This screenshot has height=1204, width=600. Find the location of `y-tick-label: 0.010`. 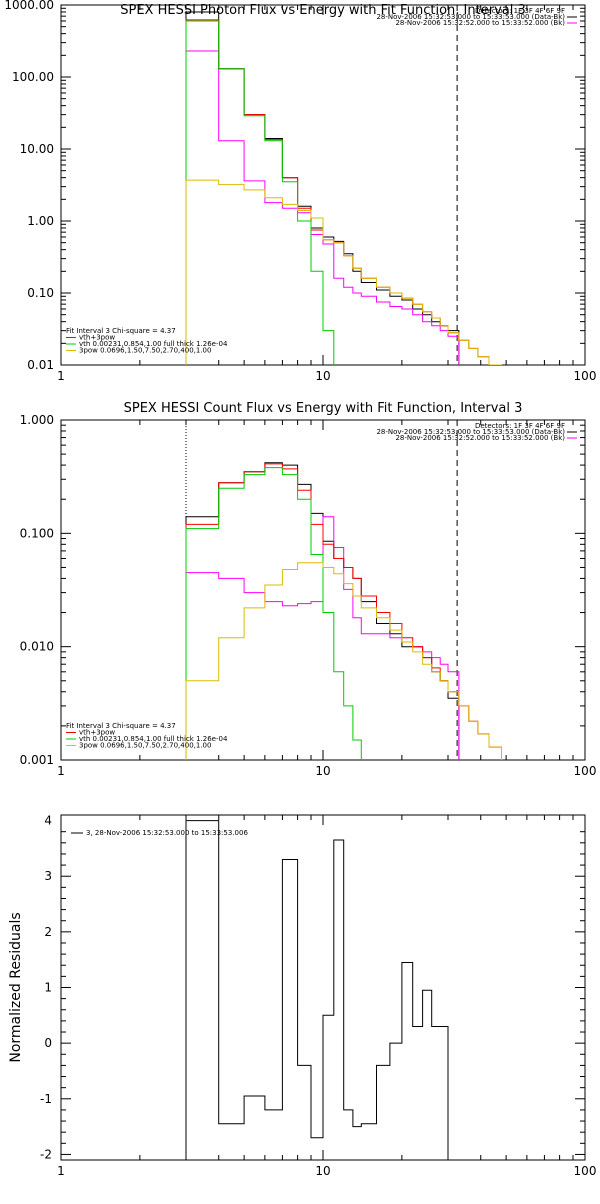

y-tick-label: 0.010 is located at coordinates (37, 647).